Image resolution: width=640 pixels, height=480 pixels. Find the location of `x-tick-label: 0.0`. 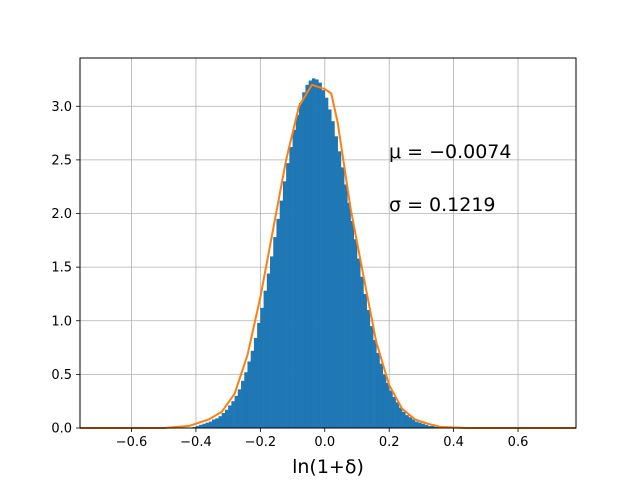

x-tick-label: 0.0 is located at coordinates (324, 442).